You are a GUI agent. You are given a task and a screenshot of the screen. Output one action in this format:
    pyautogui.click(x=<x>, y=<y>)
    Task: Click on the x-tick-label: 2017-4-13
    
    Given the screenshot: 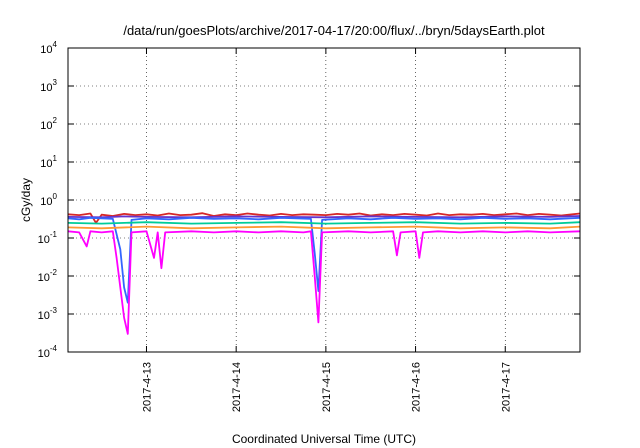 What is the action you would take?
    pyautogui.click(x=147, y=387)
    